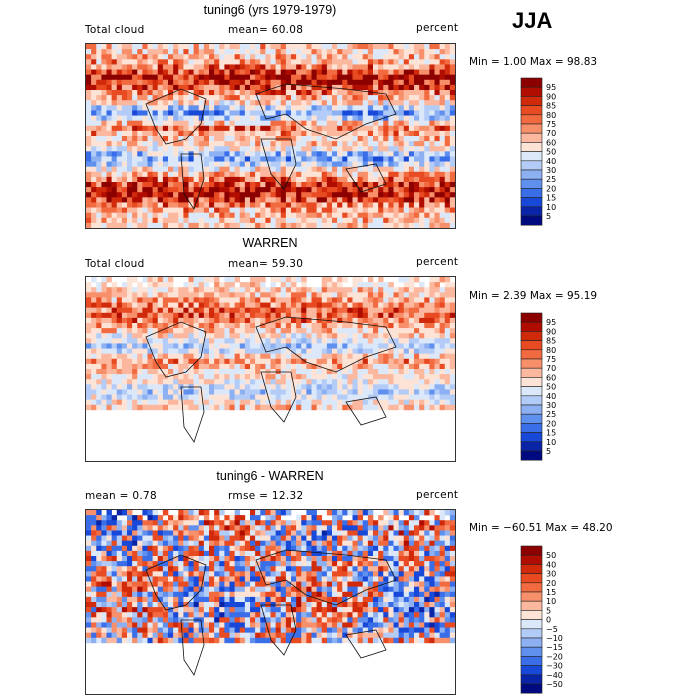 The image size is (700, 700). Describe the element at coordinates (176, 349) in the screenshot. I see `coastline` at that location.